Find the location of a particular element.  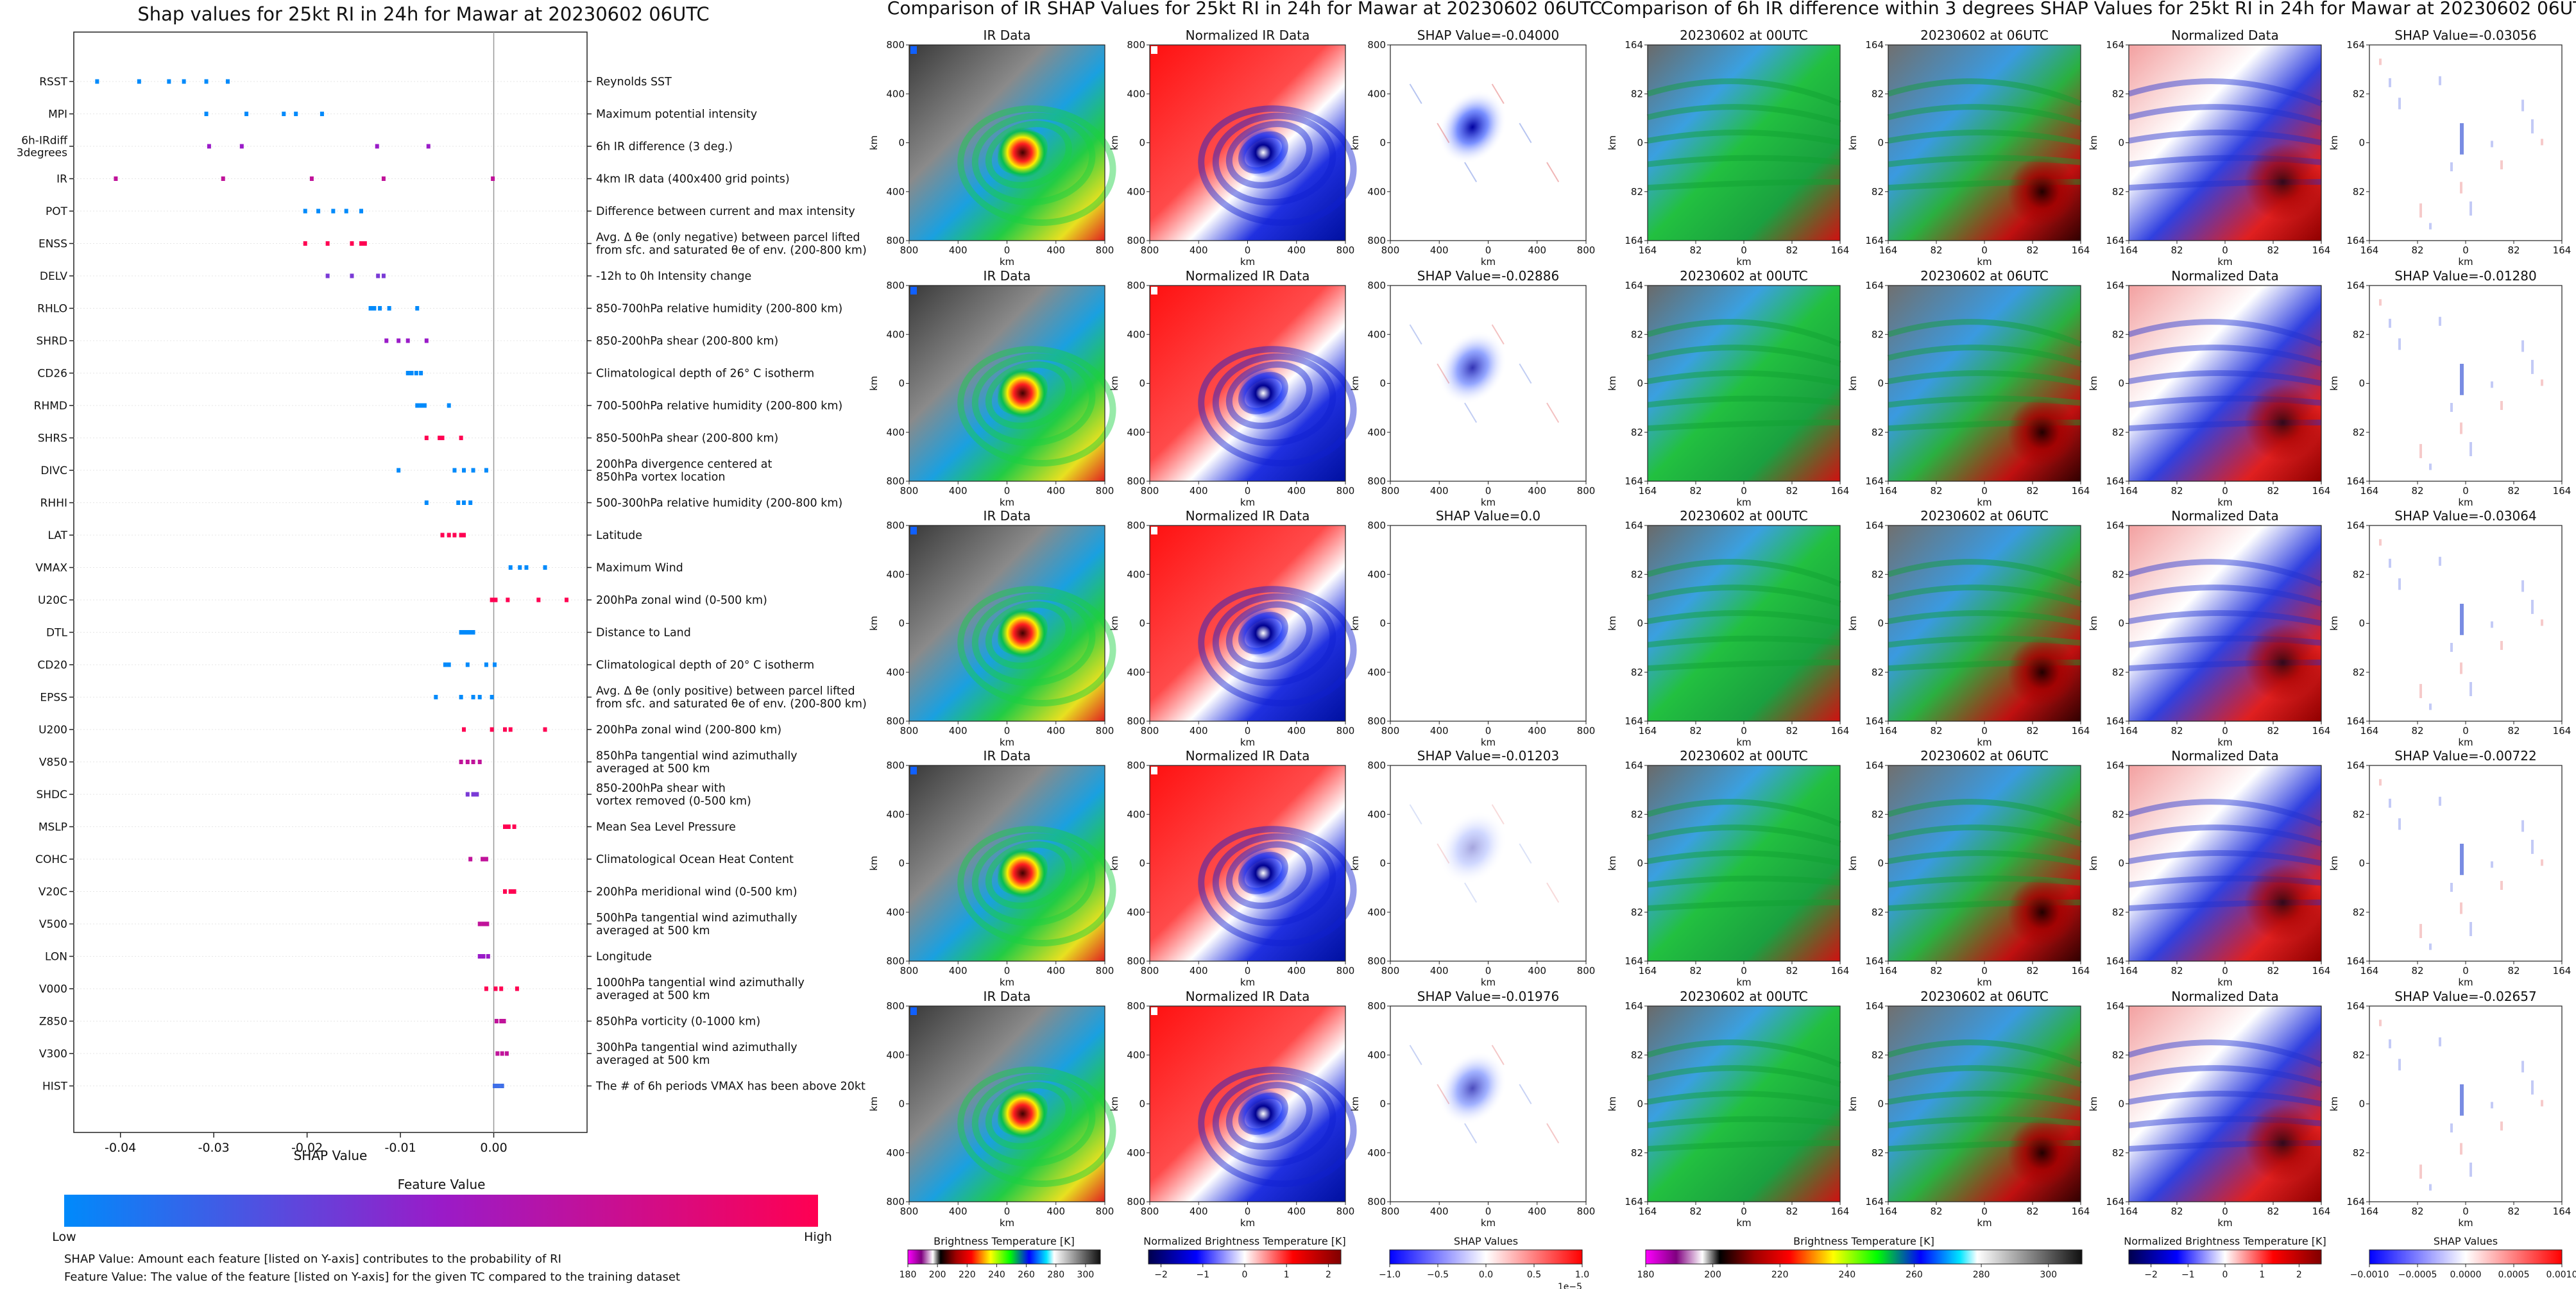

text-line: 3degrees is located at coordinates (42, 153).